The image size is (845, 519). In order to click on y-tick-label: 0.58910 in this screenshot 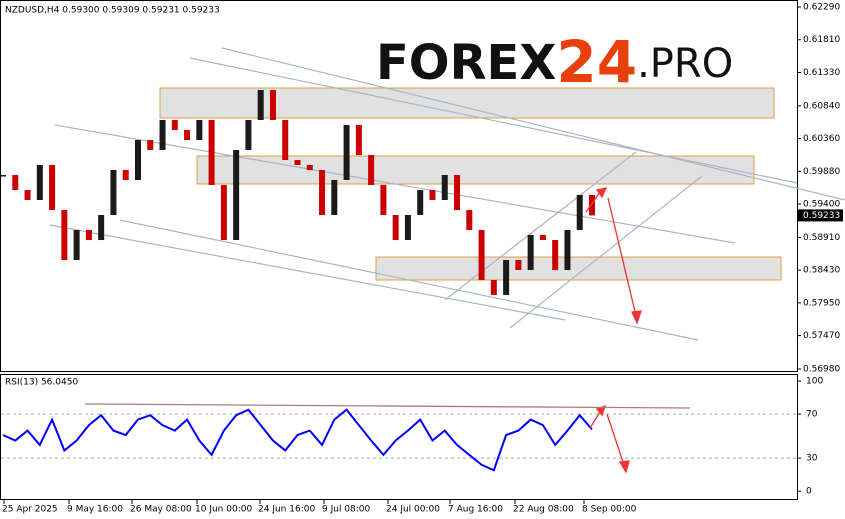, I will do `click(821, 238)`.